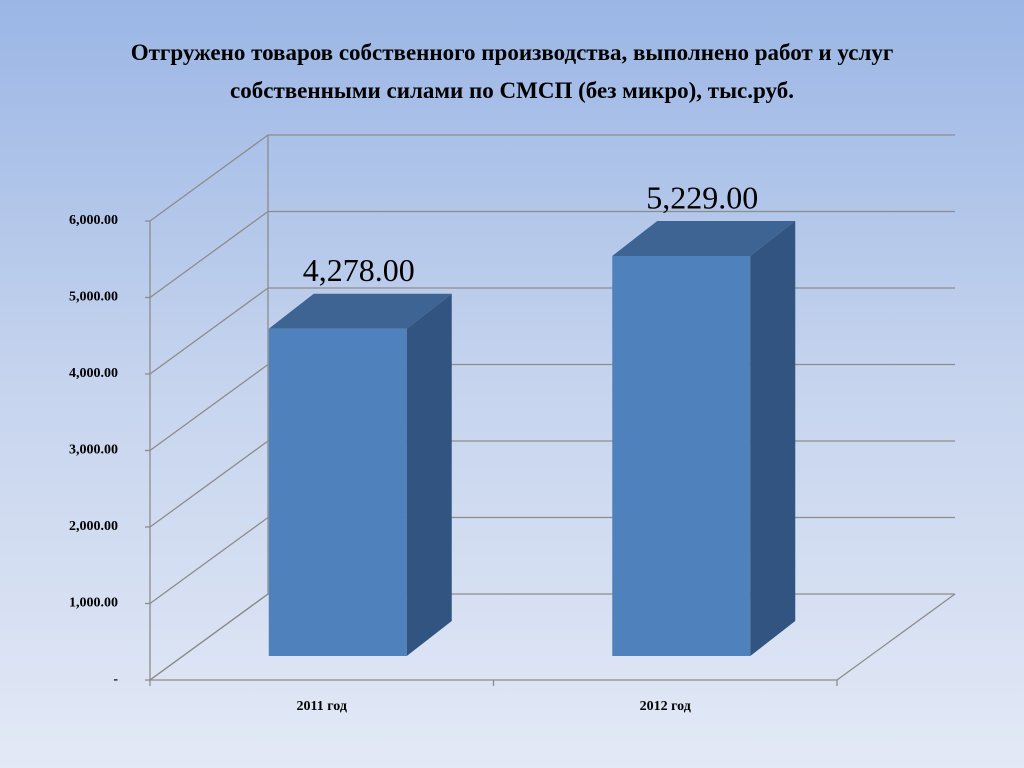 The width and height of the screenshot is (1024, 768). Describe the element at coordinates (702, 197) in the screenshot. I see `value-label: 5,229.00` at that location.